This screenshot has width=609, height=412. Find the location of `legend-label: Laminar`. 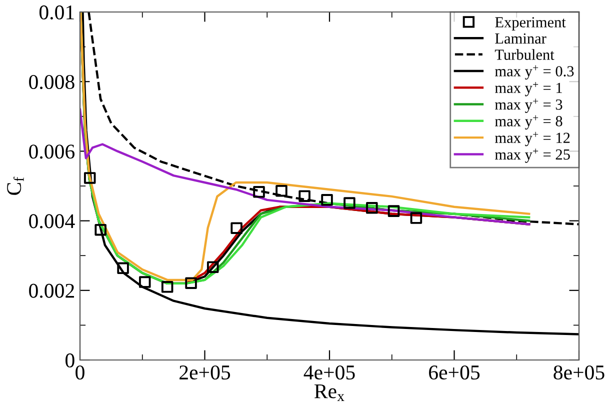

legend-label: Laminar is located at coordinates (520, 38).